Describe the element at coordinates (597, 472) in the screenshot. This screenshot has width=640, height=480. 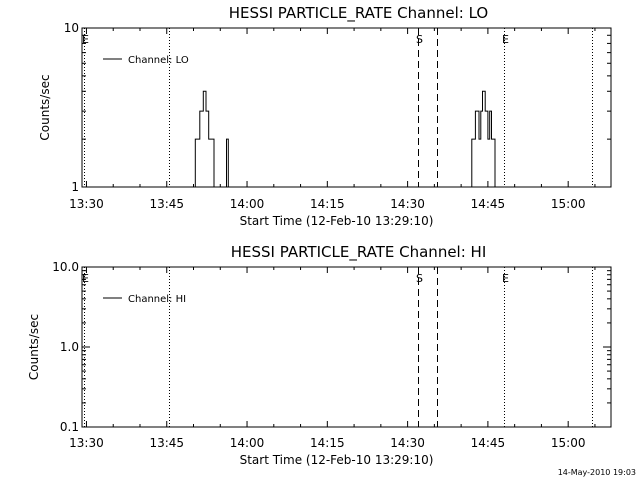
I see `footer-timestamp: 14-May-2010 19:03` at that location.